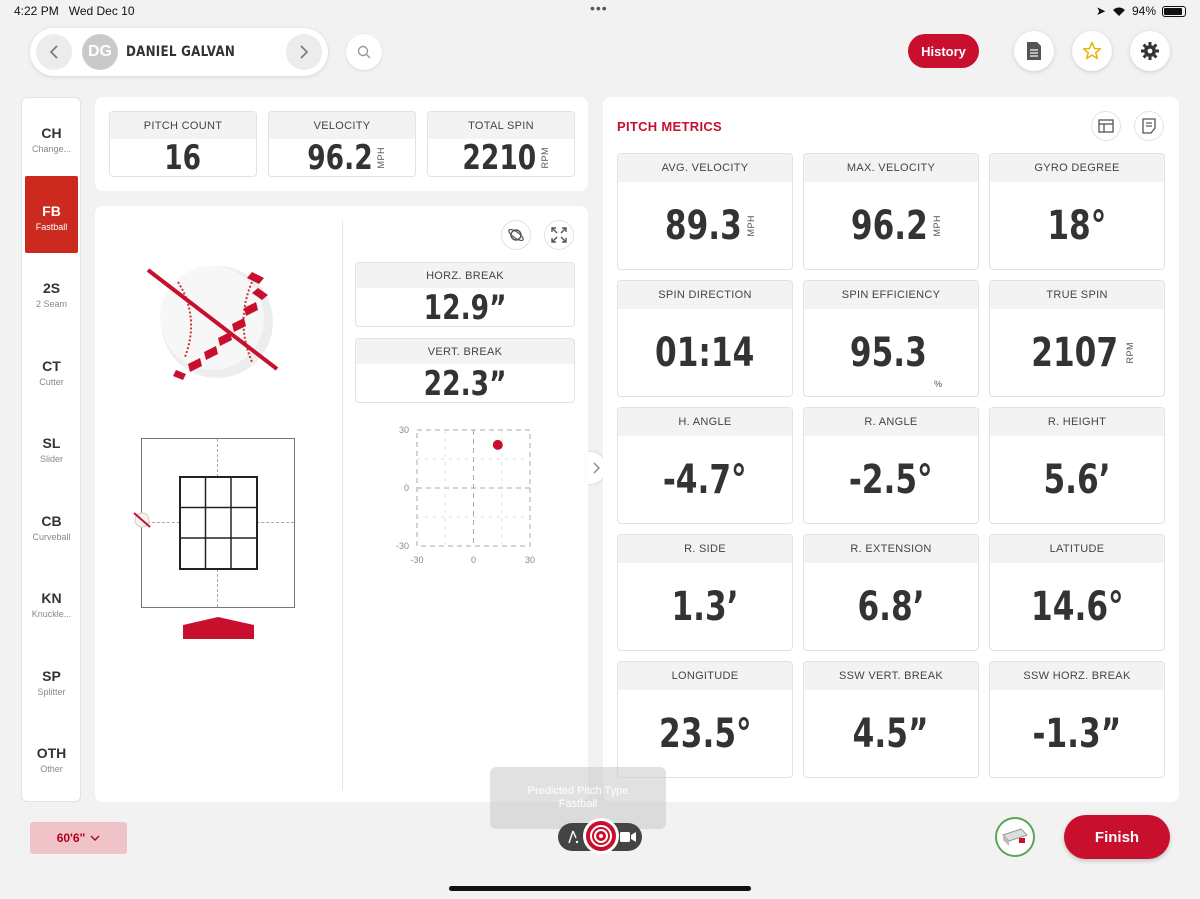  What do you see at coordinates (1077, 592) in the screenshot?
I see `latitude-card: LATITUDE 14.6°` at bounding box center [1077, 592].